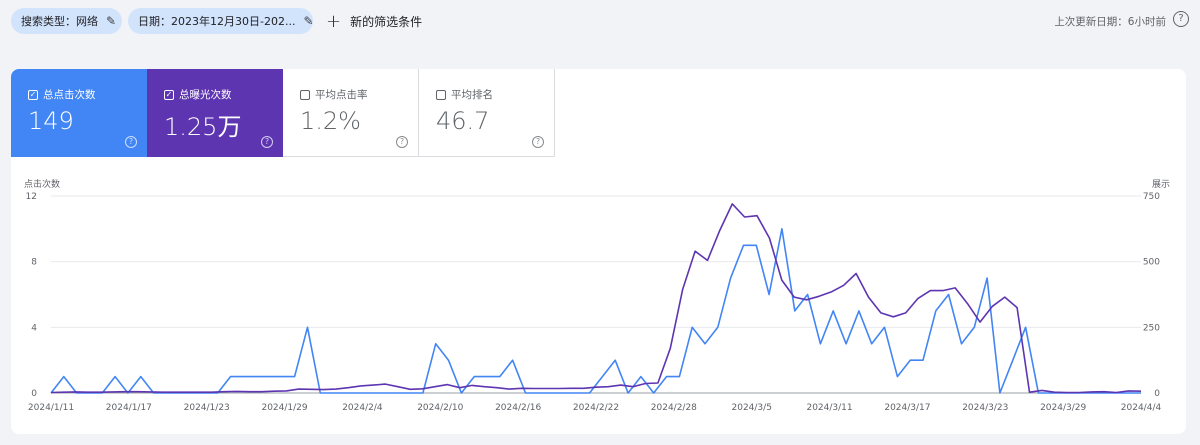 This screenshot has height=445, width=1200. What do you see at coordinates (203, 127) in the screenshot?
I see `metric-value: 1.25万` at bounding box center [203, 127].